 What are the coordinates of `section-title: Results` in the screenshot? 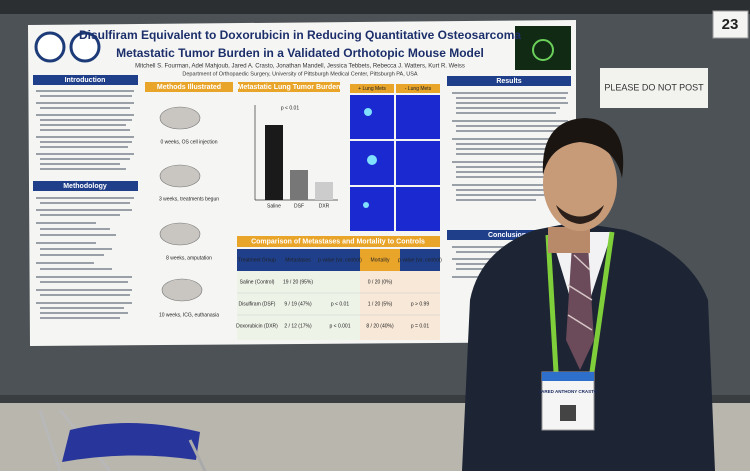 It's located at (508, 81).